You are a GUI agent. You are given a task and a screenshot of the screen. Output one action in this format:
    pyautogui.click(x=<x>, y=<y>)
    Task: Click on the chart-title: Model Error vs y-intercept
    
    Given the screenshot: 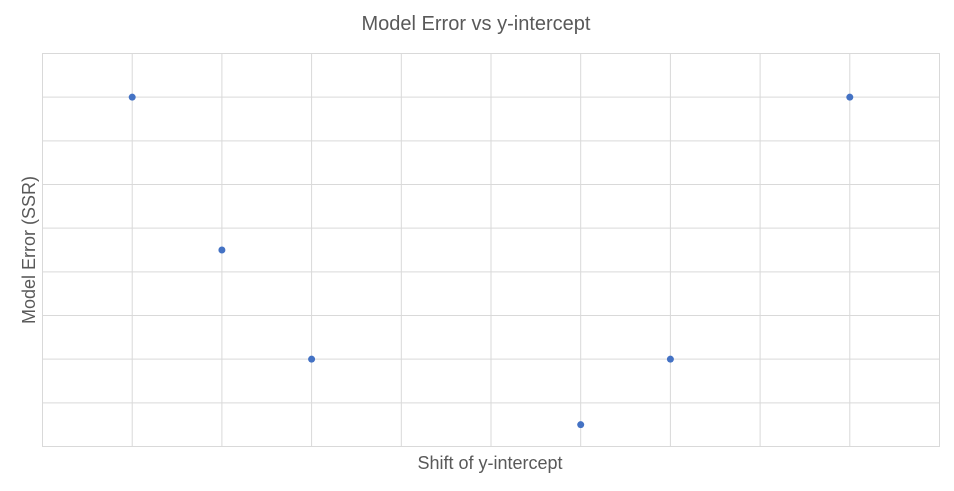 What is the action you would take?
    pyautogui.click(x=476, y=24)
    